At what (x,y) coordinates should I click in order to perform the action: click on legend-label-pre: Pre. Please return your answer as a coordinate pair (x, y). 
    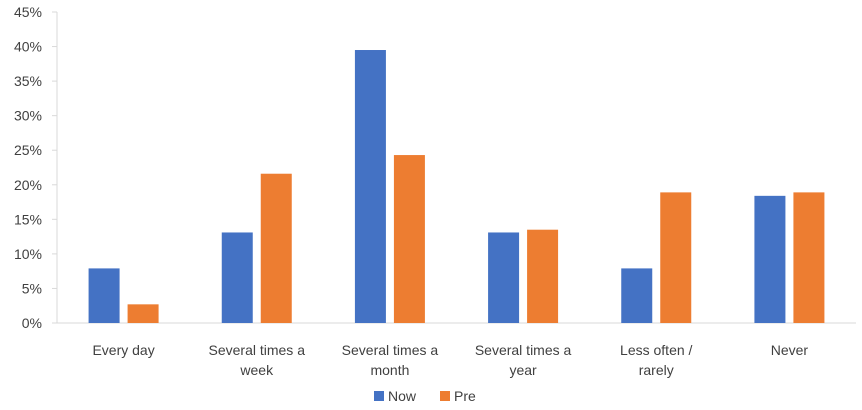
    Looking at the image, I should click on (465, 396).